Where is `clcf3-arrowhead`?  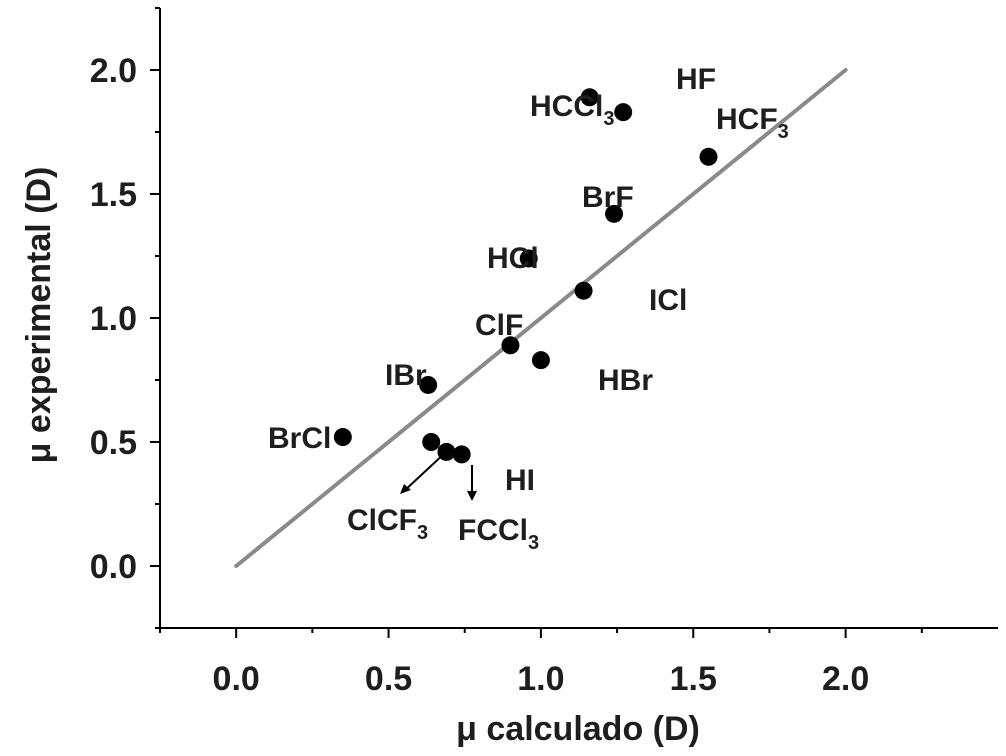 clcf3-arrowhead is located at coordinates (405, 489).